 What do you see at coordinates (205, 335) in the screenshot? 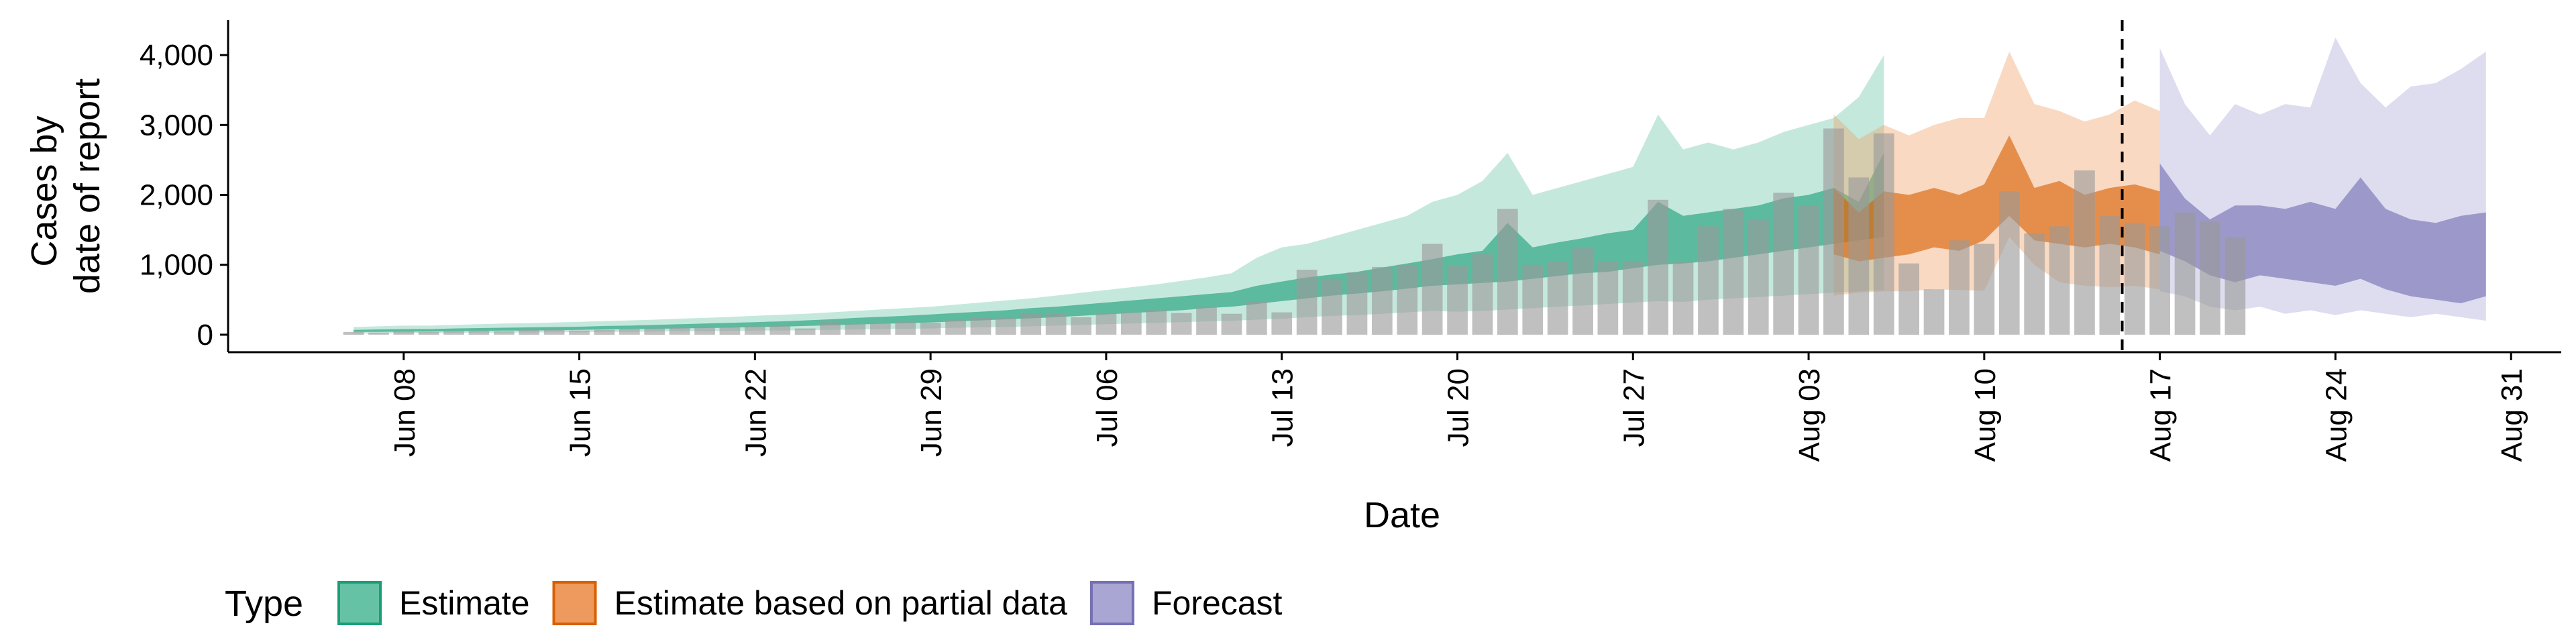
I see `y-tick-label: 0` at bounding box center [205, 335].